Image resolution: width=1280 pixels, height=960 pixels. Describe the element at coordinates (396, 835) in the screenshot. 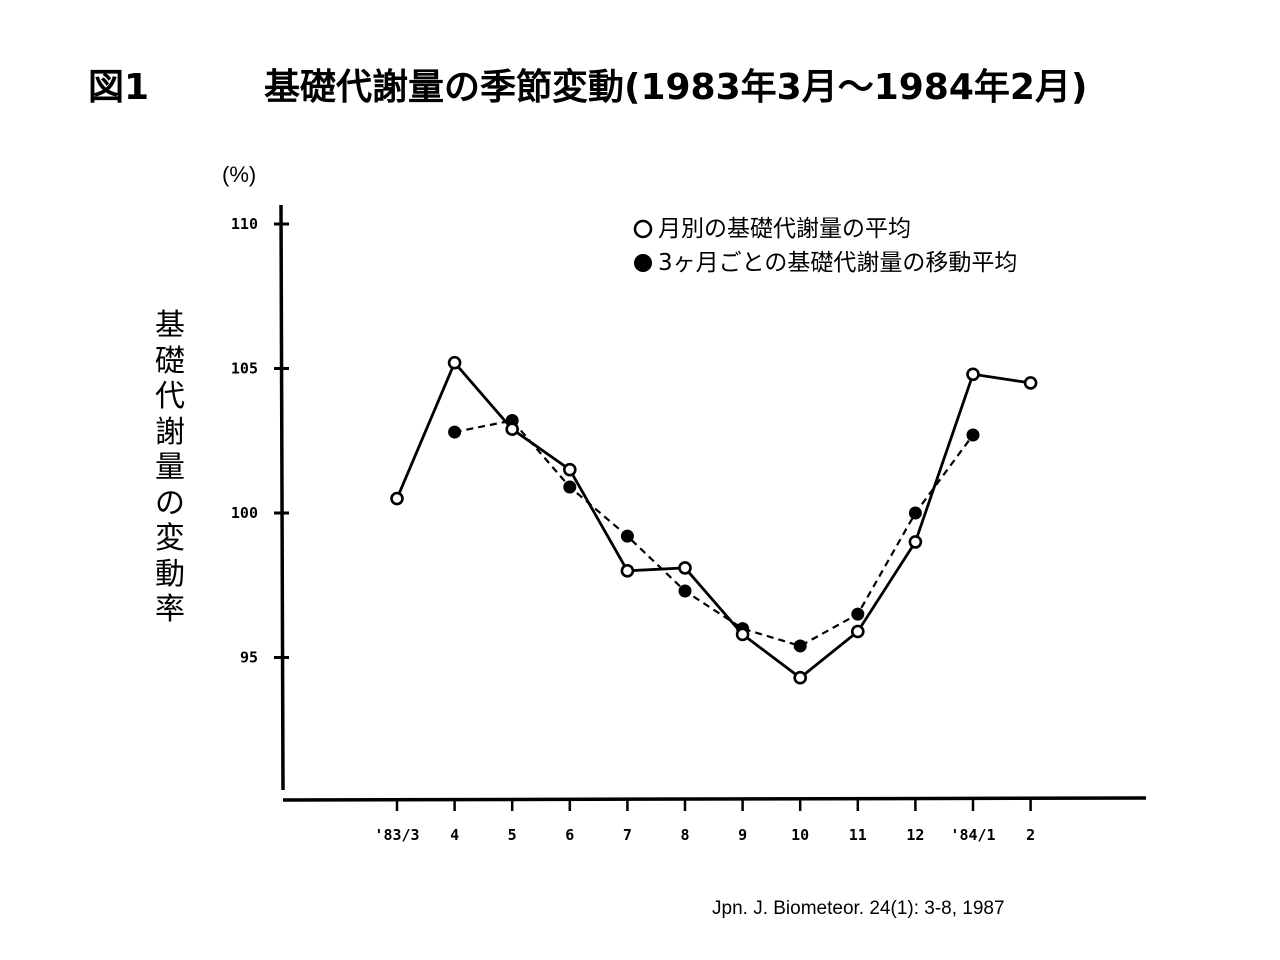

I see `x-tick-label-0: '83/3` at that location.